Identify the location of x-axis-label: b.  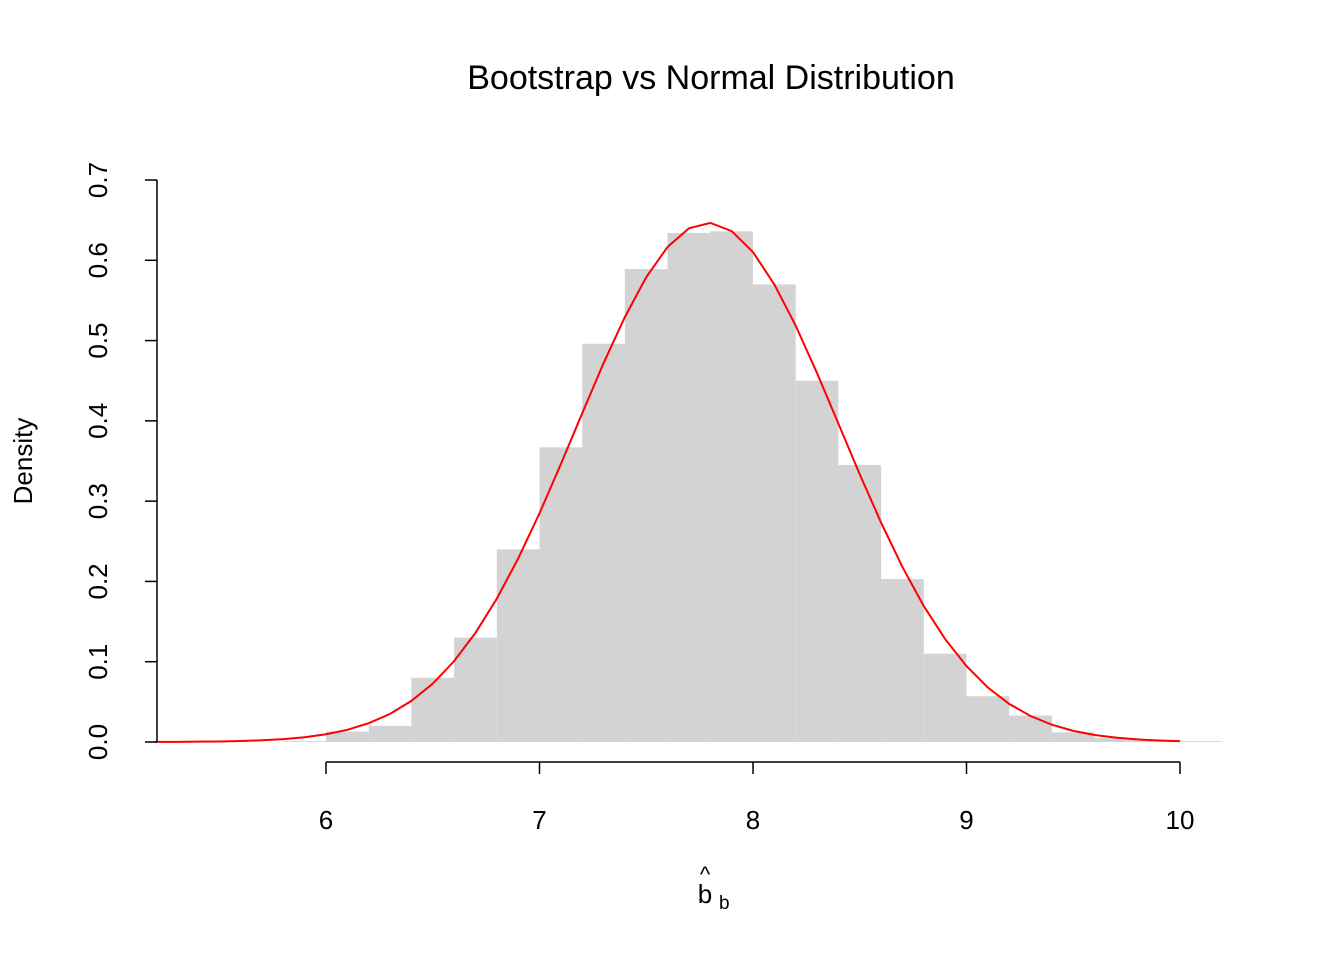
(705, 894).